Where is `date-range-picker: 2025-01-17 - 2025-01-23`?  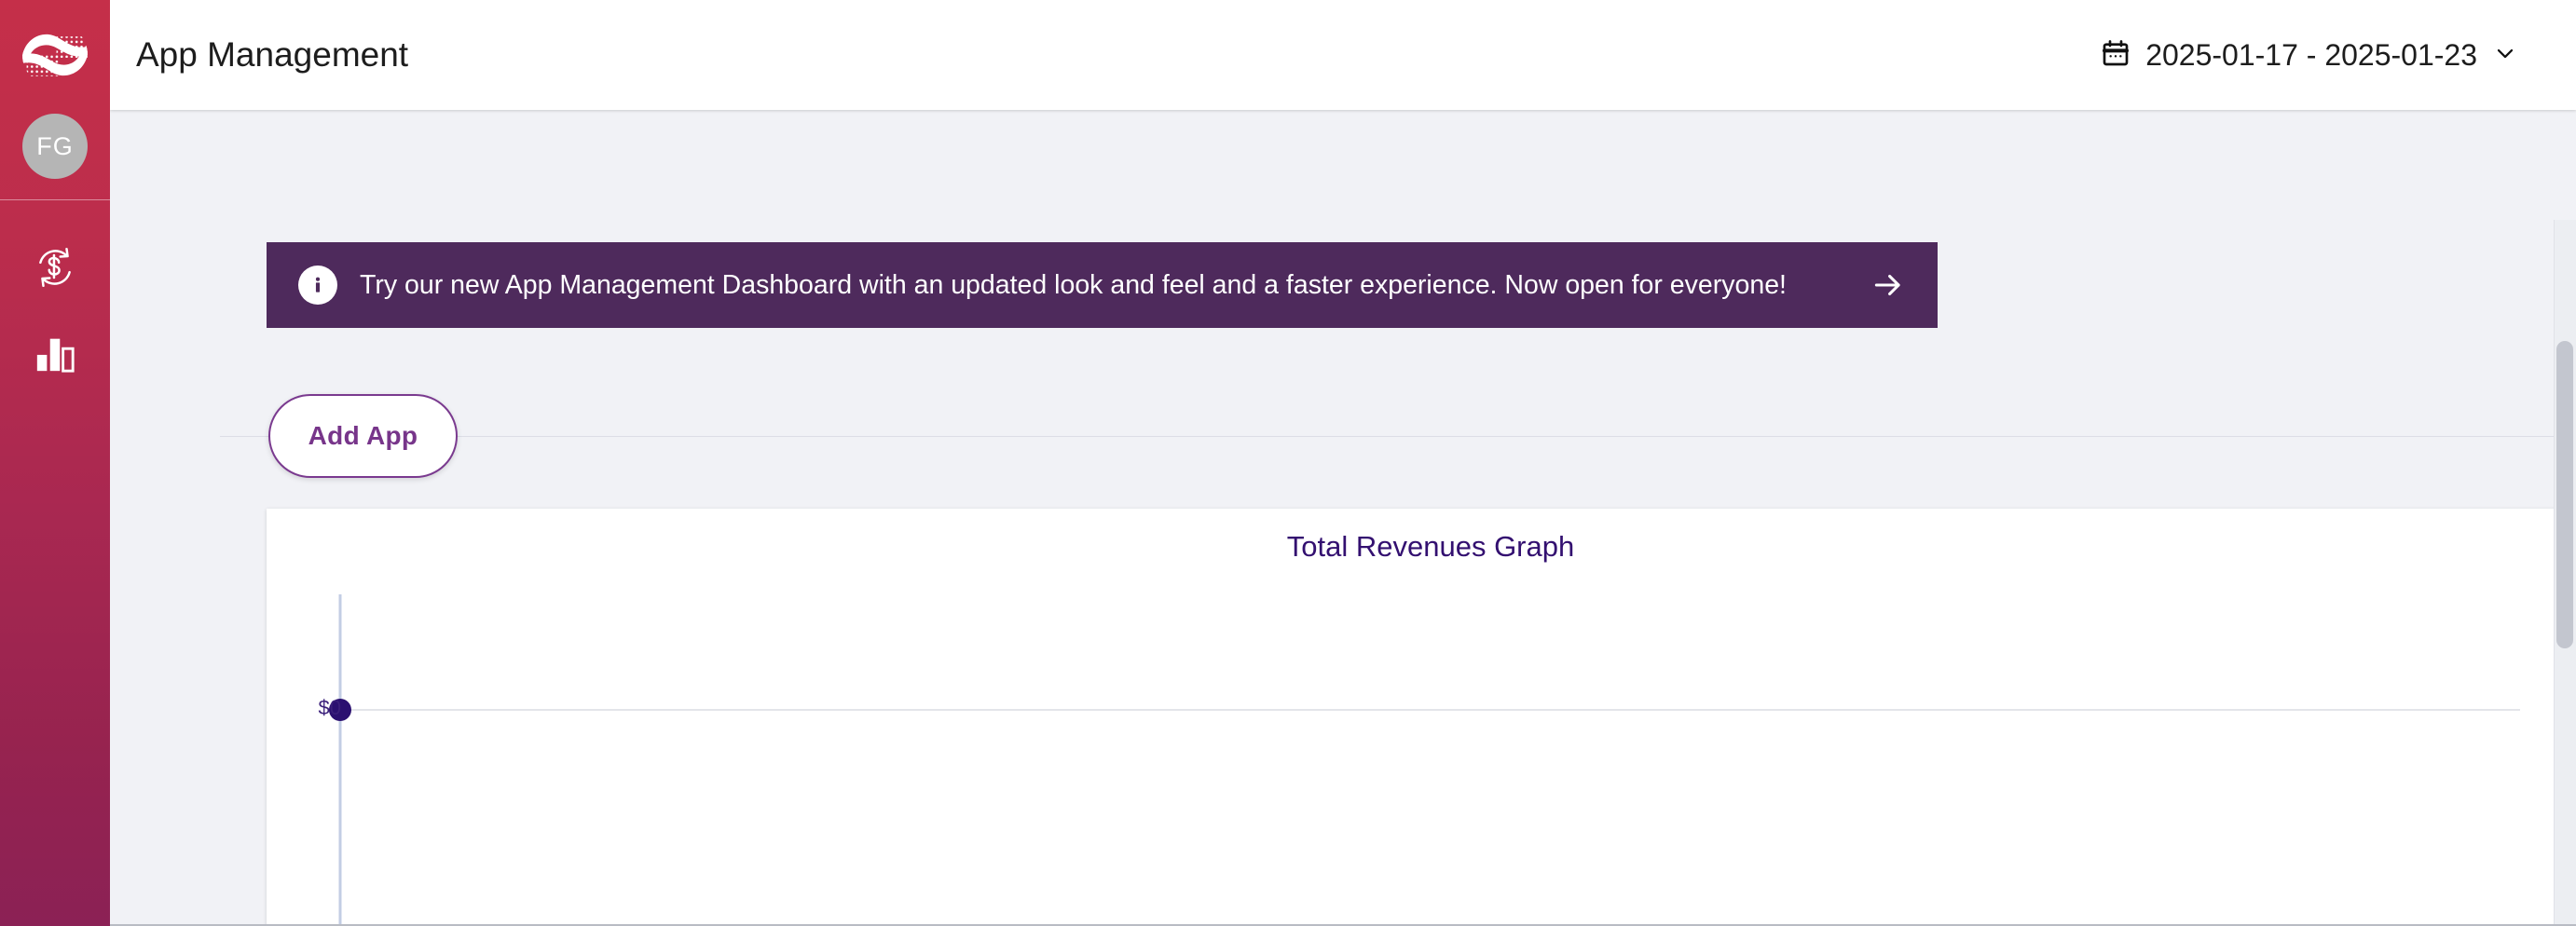 date-range-picker: 2025-01-17 - 2025-01-23 is located at coordinates (2309, 55).